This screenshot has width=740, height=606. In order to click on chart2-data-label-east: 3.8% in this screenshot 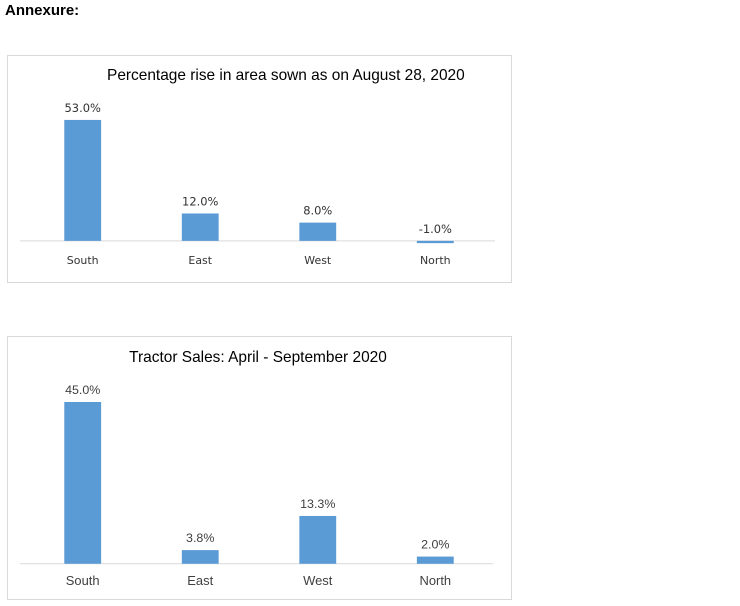, I will do `click(200, 538)`.